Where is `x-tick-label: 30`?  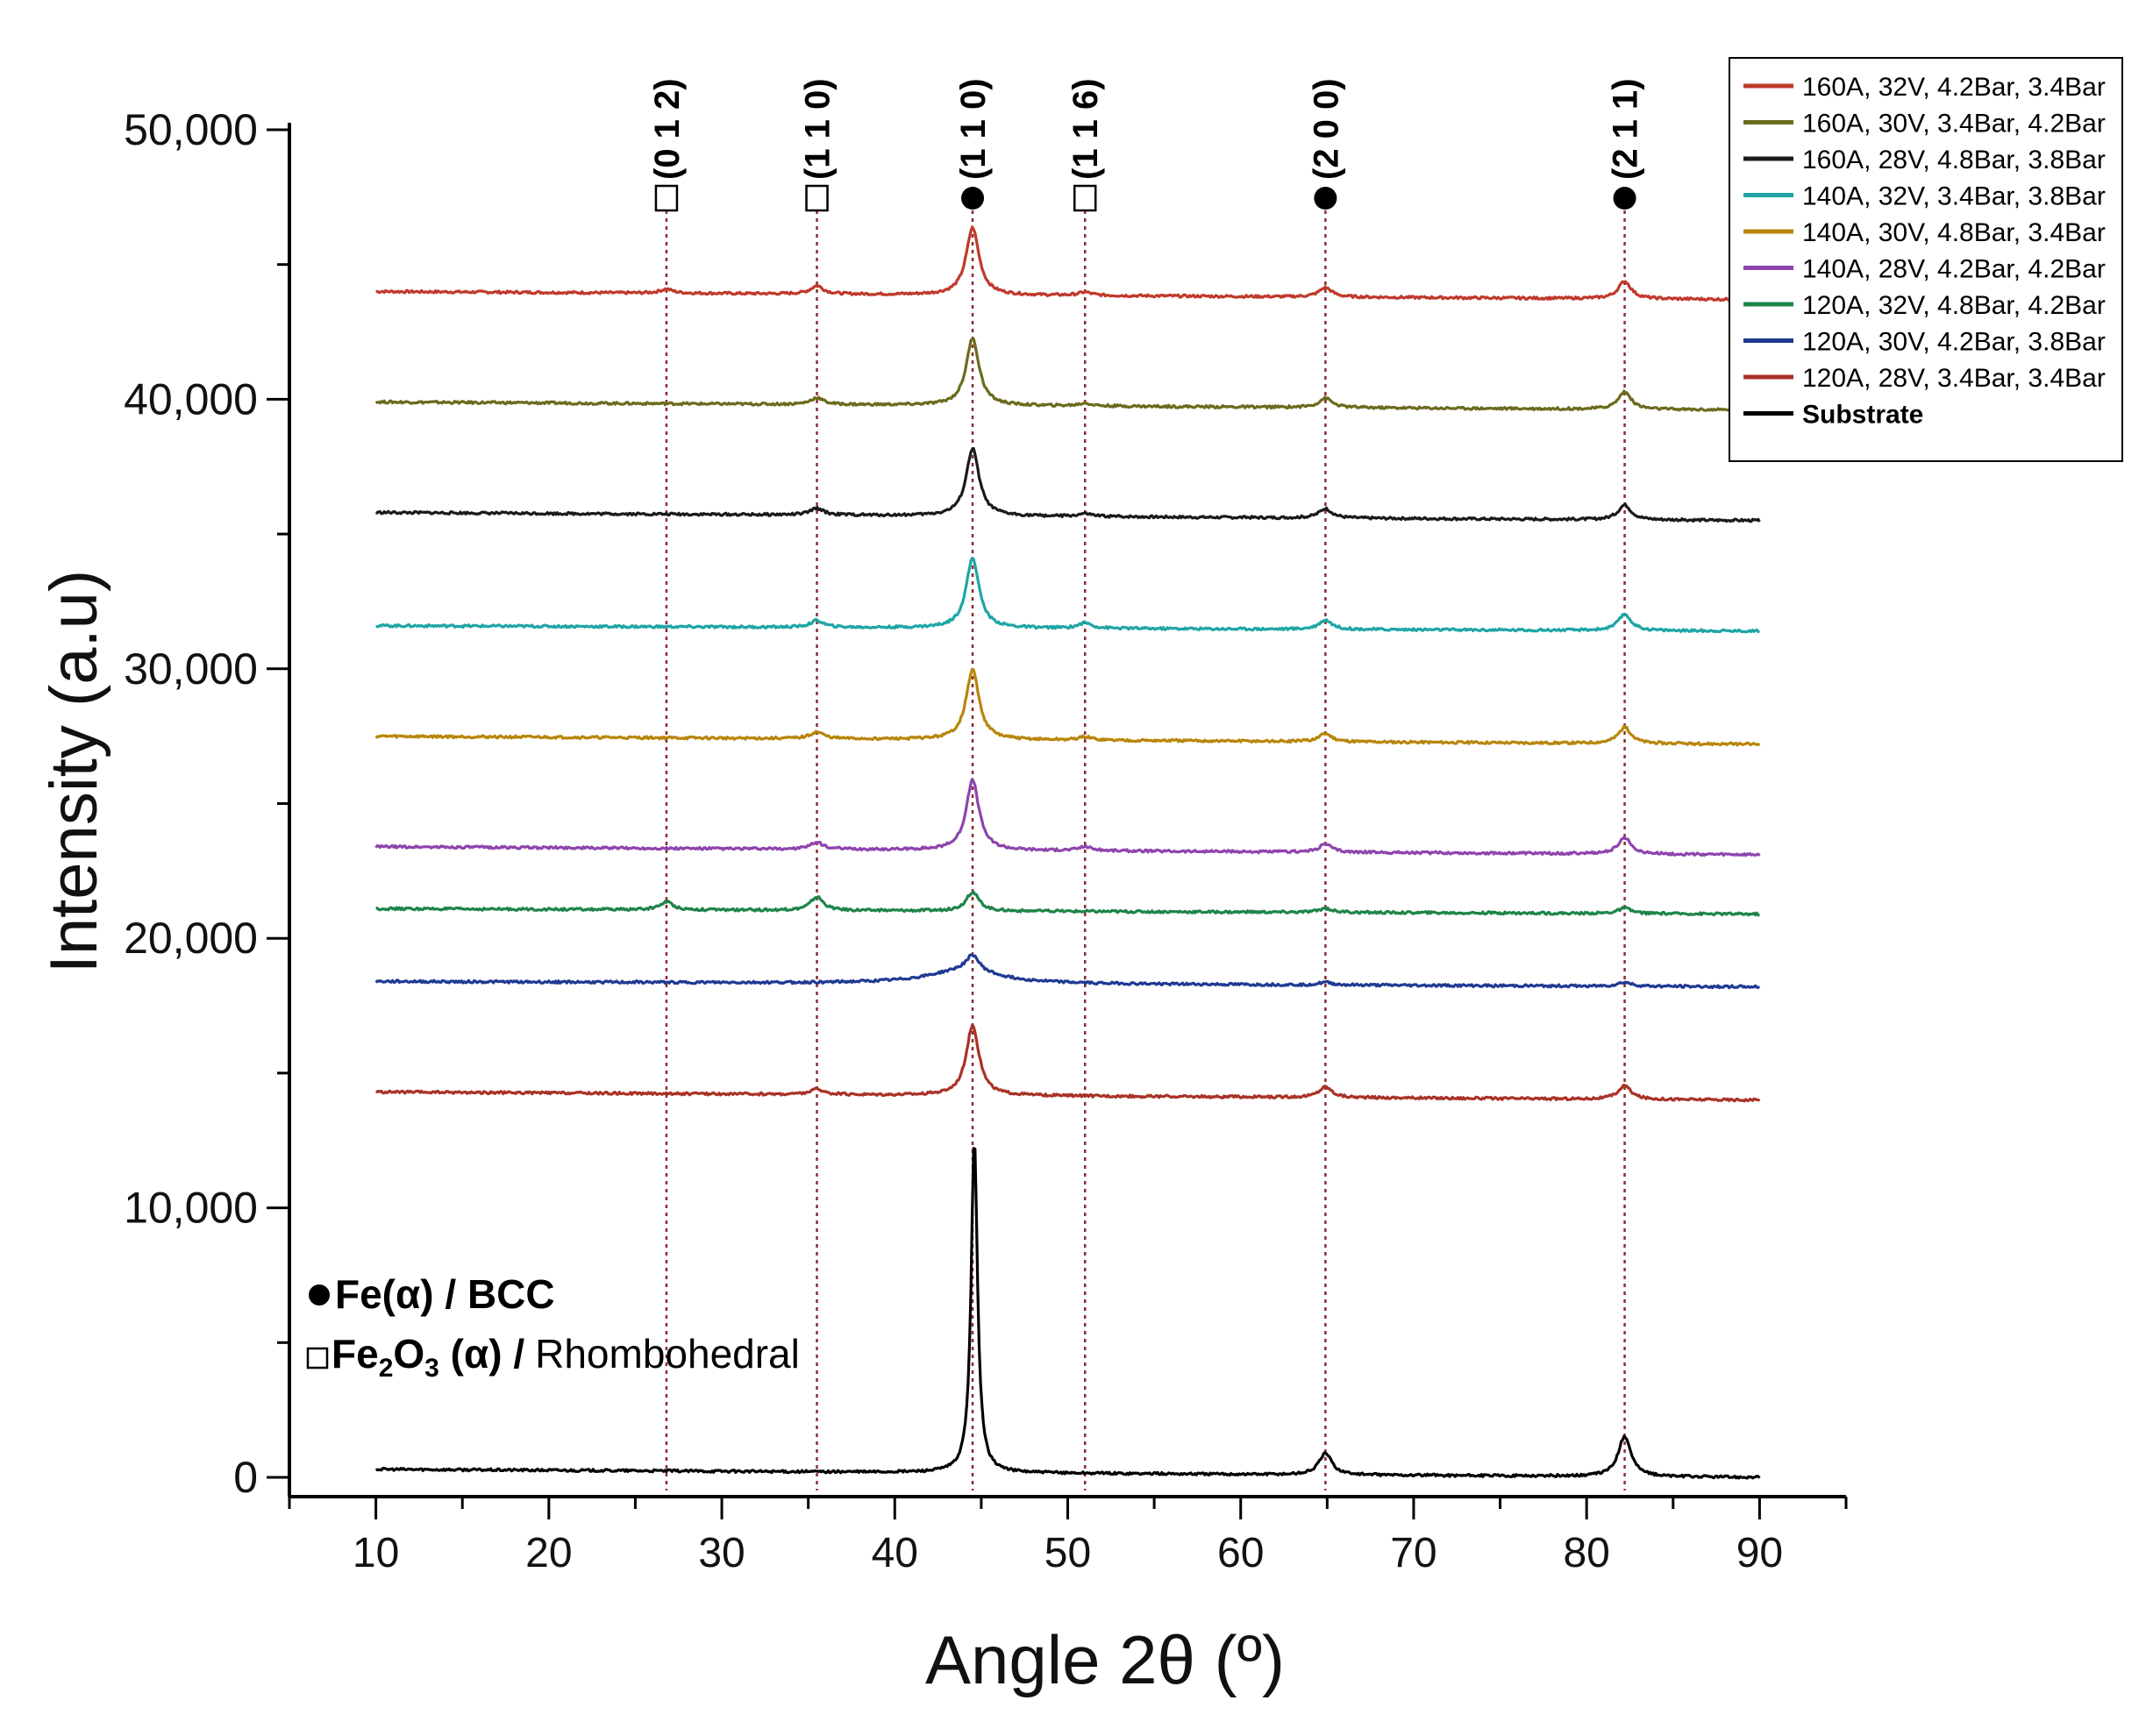
x-tick-label: 30 is located at coordinates (722, 1553).